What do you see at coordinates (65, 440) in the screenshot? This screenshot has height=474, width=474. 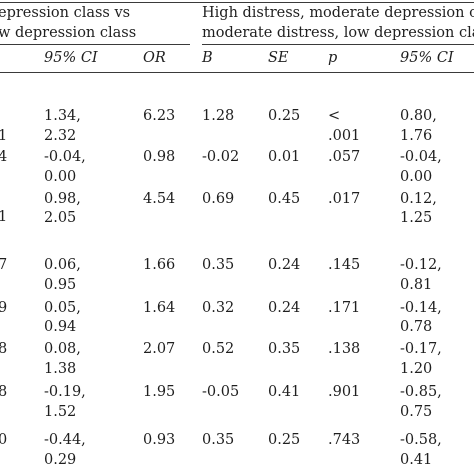 I see `ci1-lower: -0.44,` at bounding box center [65, 440].